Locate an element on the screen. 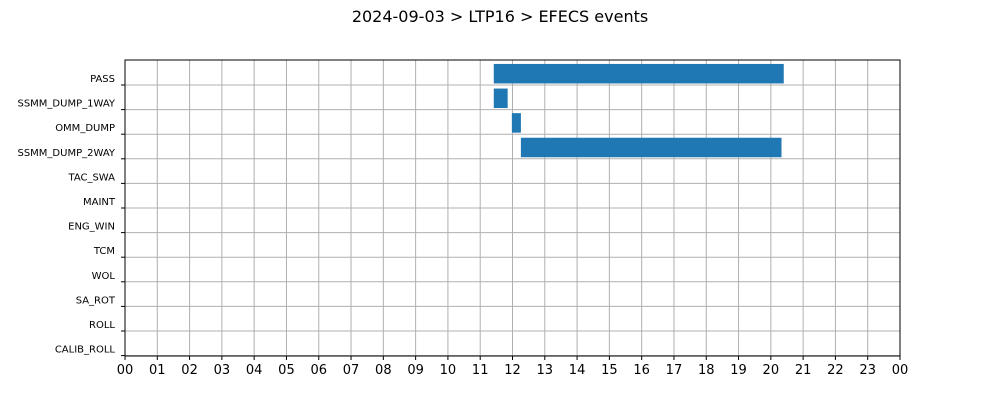 This screenshot has height=400, width=1000. x-tick-label: 13 is located at coordinates (545, 370).